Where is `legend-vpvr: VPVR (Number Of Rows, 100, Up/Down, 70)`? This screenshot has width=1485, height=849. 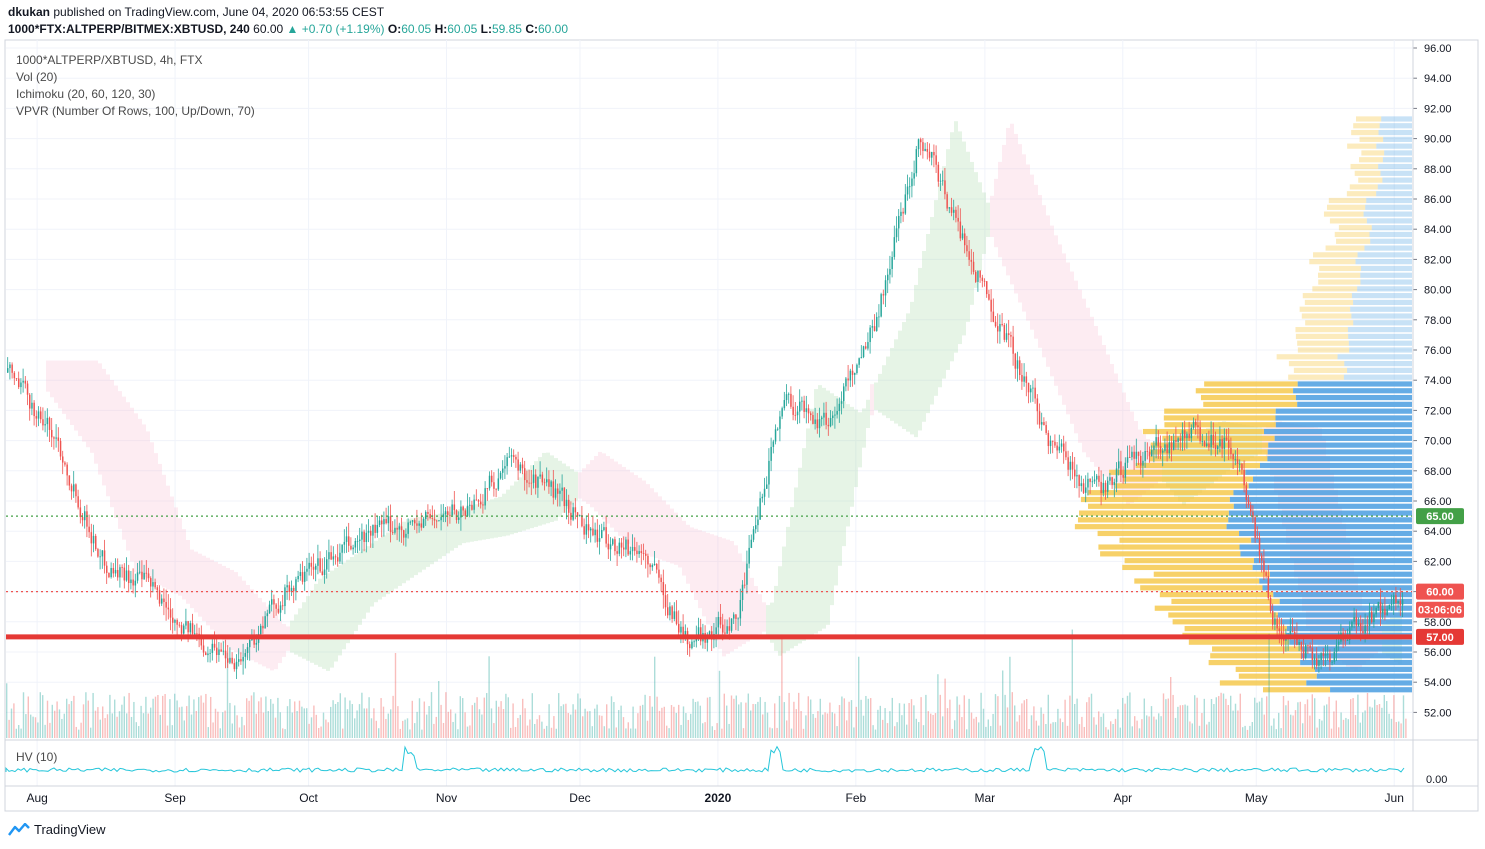 legend-vpvr: VPVR (Number Of Rows, 100, Up/Down, 70) is located at coordinates (135, 111).